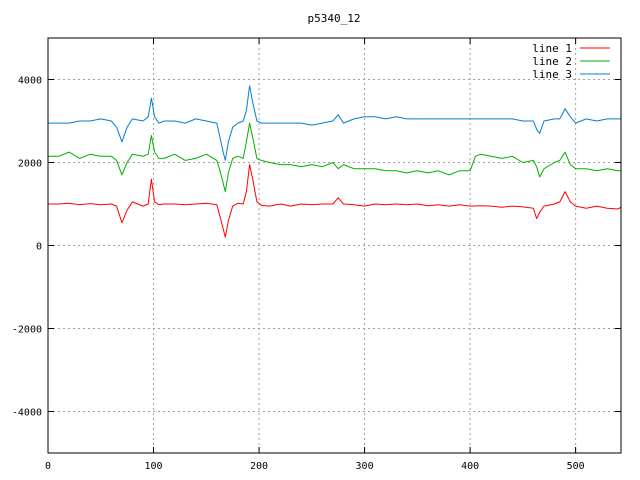  I want to click on legend-label-2: line 2, so click(552, 61).